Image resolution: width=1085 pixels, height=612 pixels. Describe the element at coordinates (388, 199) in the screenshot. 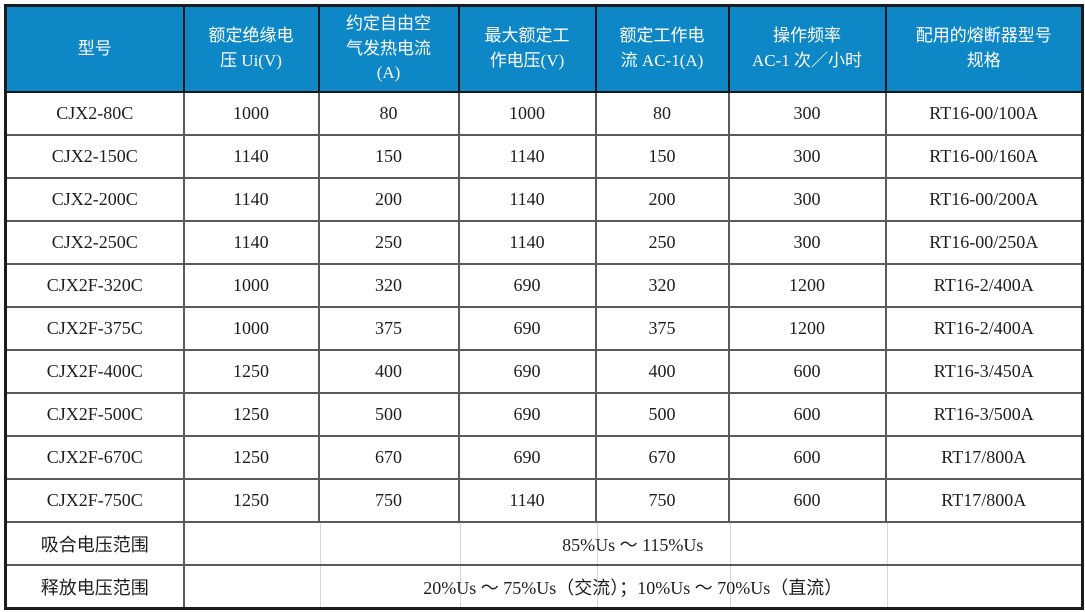

I see `cell-thermal-current: 200` at that location.